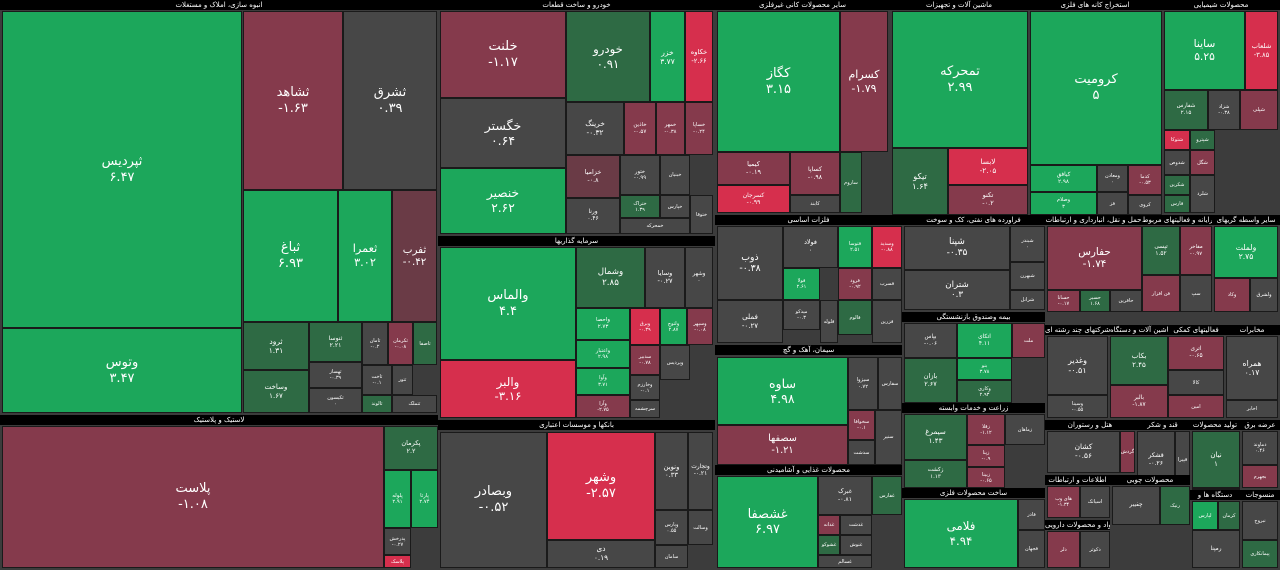 This screenshot has width=1280, height=570. Describe the element at coordinates (887, 284) in the screenshot. I see `tile: فسرب` at that location.